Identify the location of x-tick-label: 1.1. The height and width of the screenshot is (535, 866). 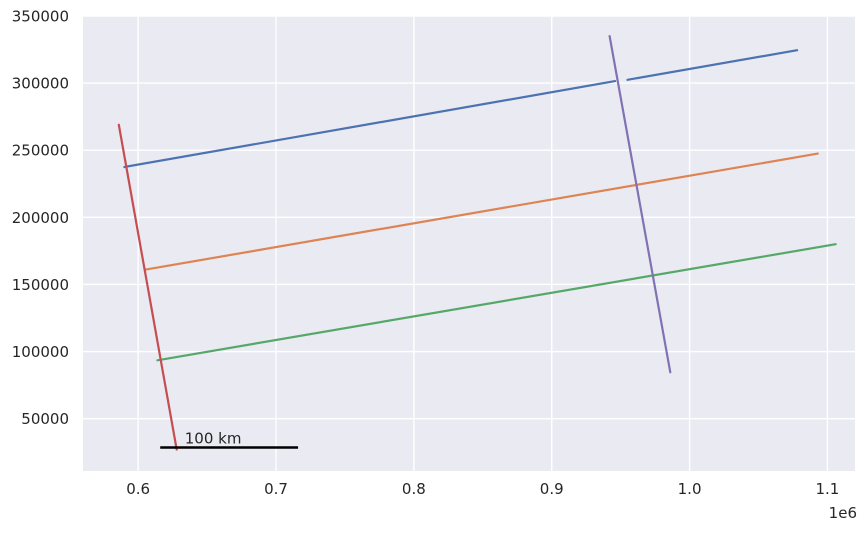
(827, 489).